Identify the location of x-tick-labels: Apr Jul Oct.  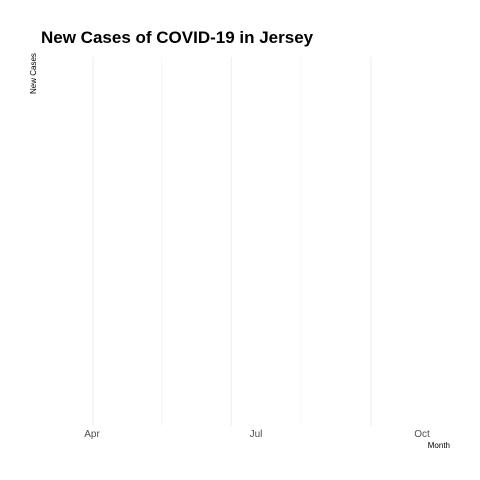
(257, 434).